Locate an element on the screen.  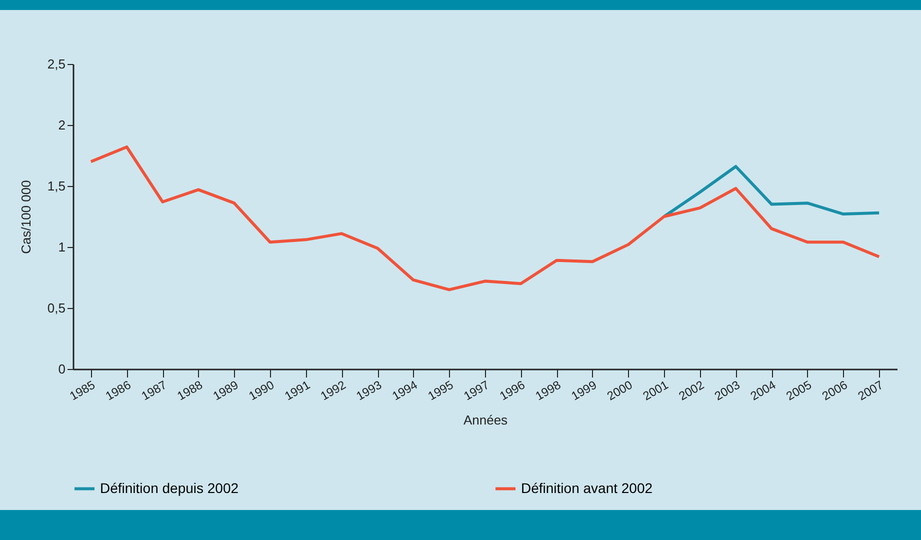
x-tick-label: 1994 is located at coordinates (405, 391).